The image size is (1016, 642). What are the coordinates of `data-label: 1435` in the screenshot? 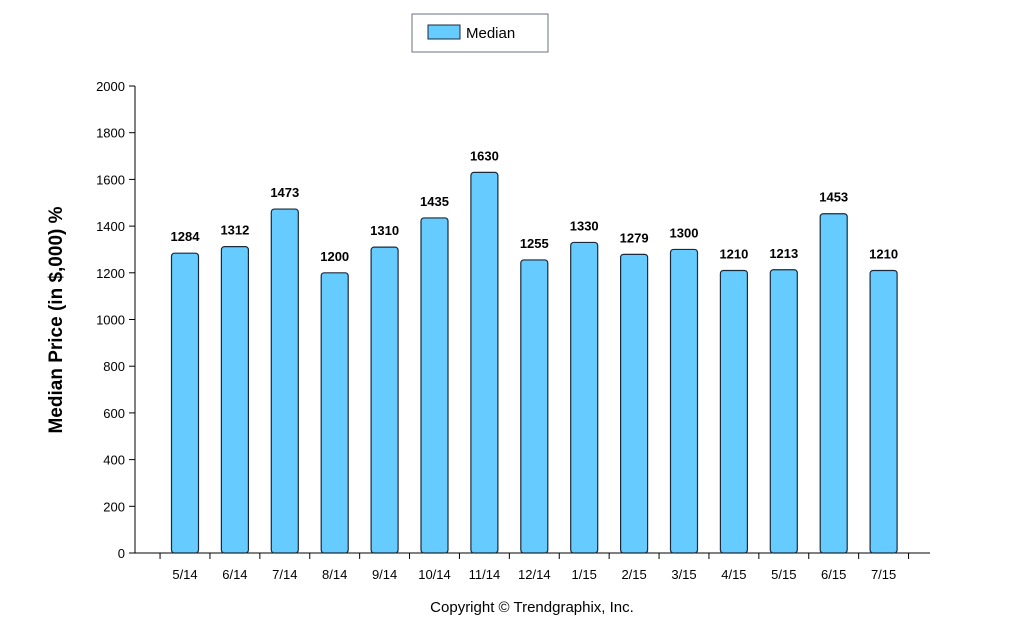 It's located at (434, 201).